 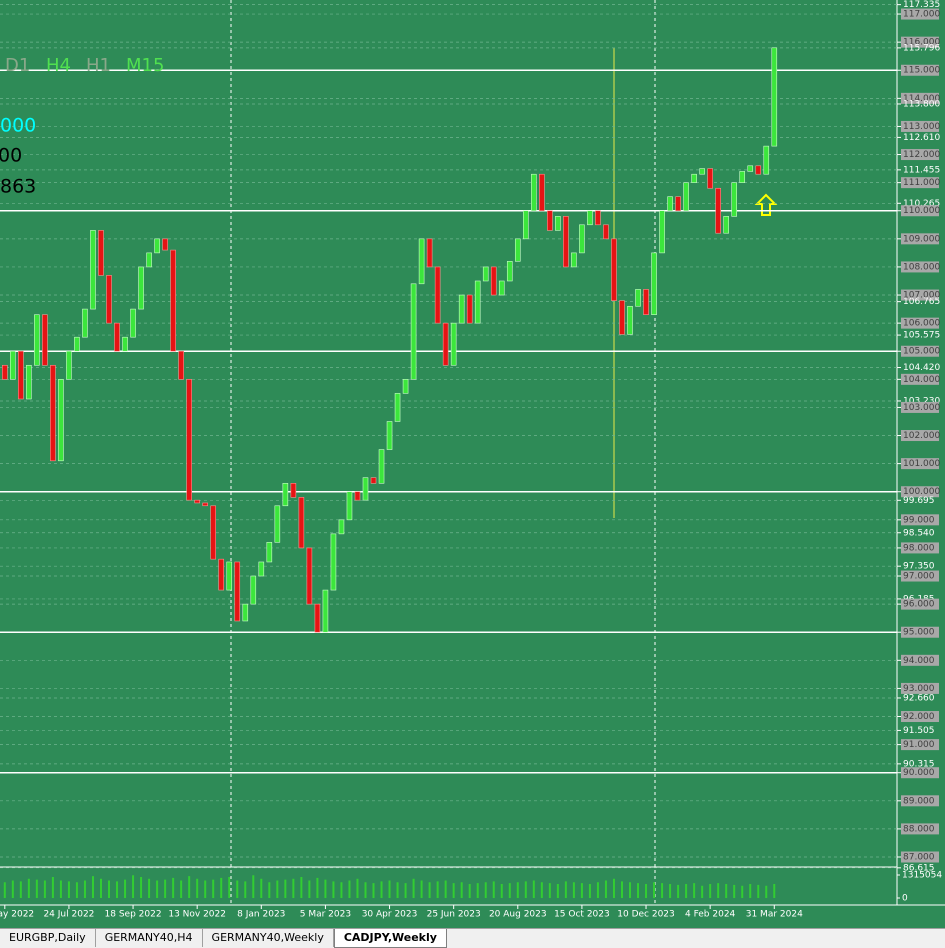 What do you see at coordinates (921, 368) in the screenshot?
I see `y-tick-label: 104.420` at bounding box center [921, 368].